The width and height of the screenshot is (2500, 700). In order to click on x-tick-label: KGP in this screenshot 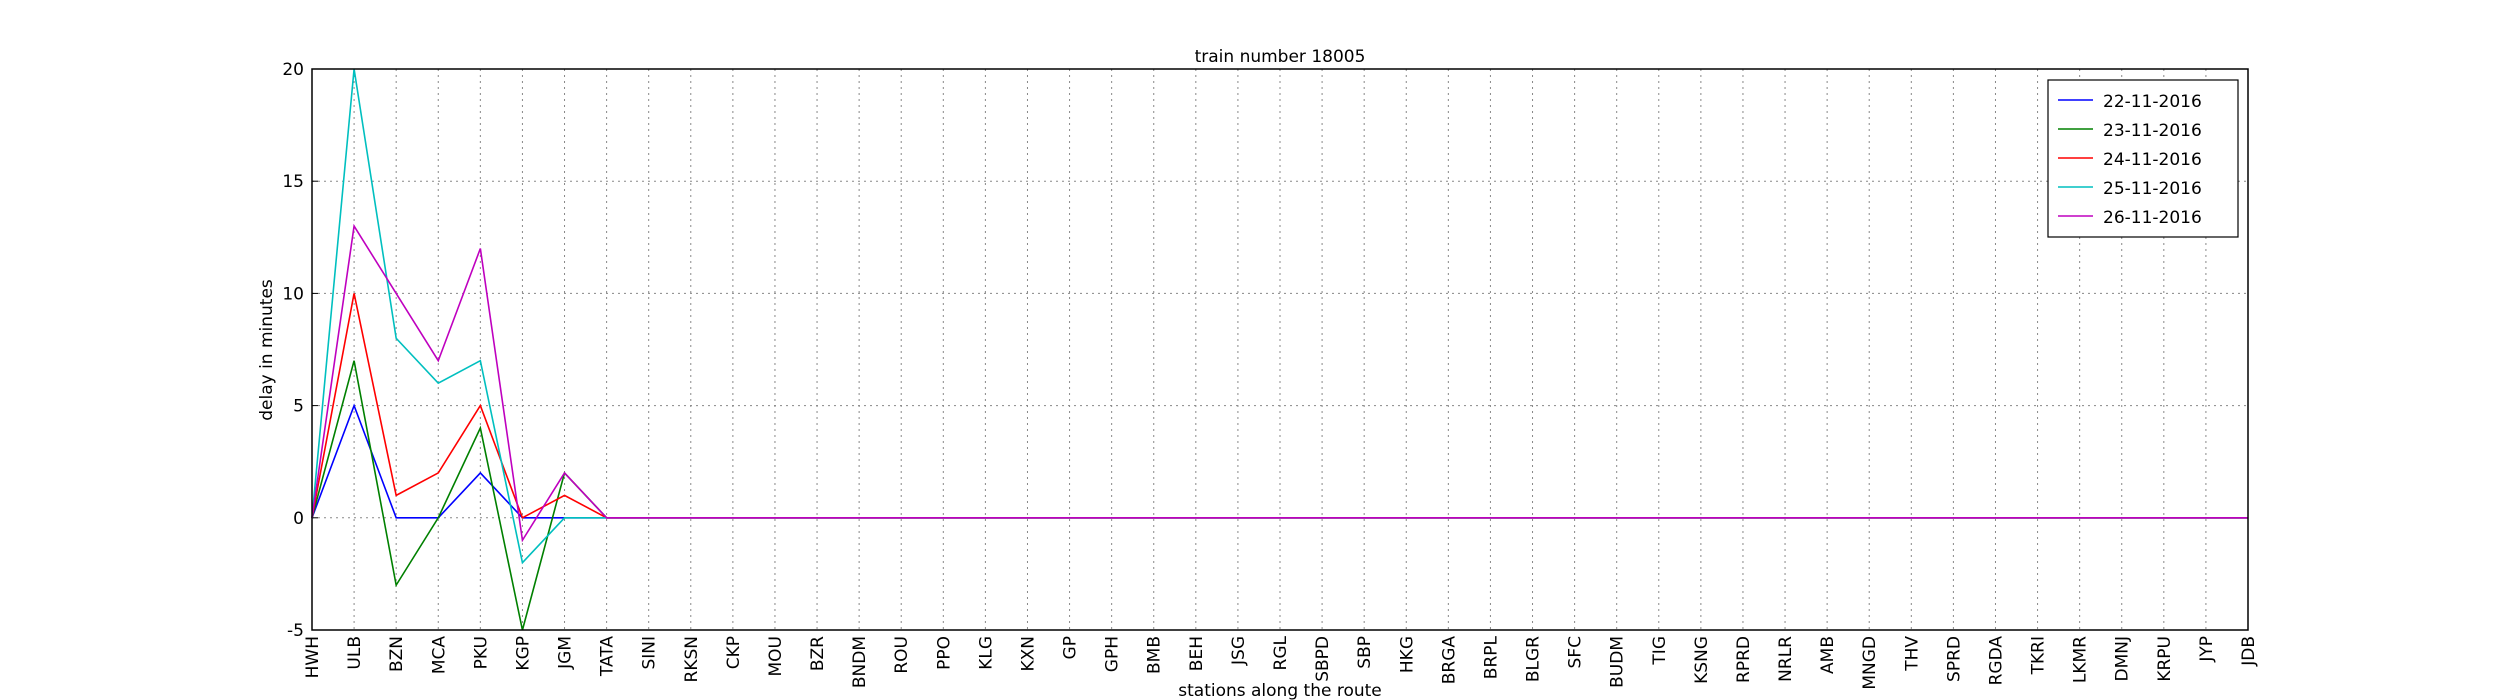, I will do `click(523, 653)`.